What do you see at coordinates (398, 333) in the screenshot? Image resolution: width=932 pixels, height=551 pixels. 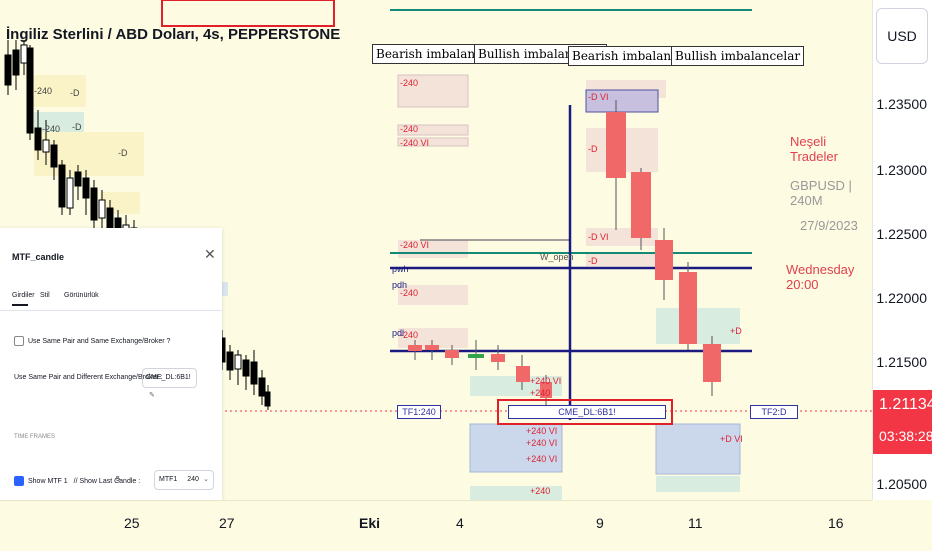 I see `level-label: pdl` at bounding box center [398, 333].